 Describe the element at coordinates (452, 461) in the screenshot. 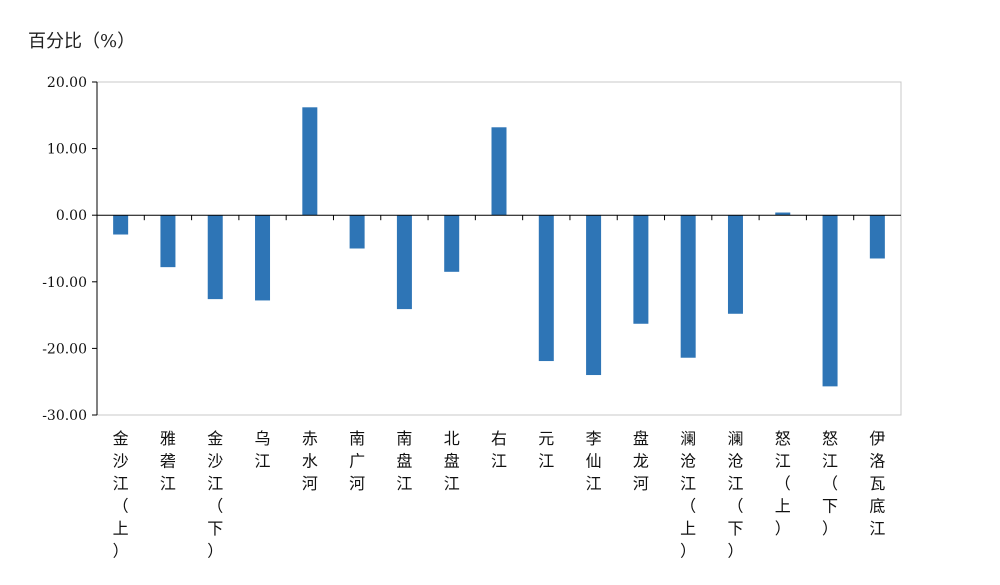

I see `category-label: 北盘江` at that location.